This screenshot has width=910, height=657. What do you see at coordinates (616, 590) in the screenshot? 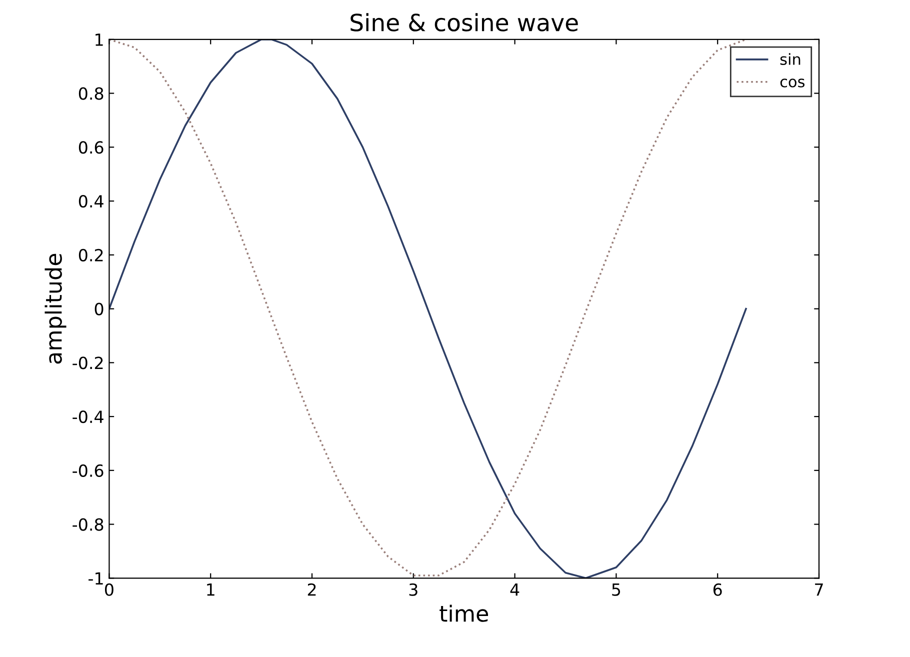
I see `x-tick-label: 5` at bounding box center [616, 590].